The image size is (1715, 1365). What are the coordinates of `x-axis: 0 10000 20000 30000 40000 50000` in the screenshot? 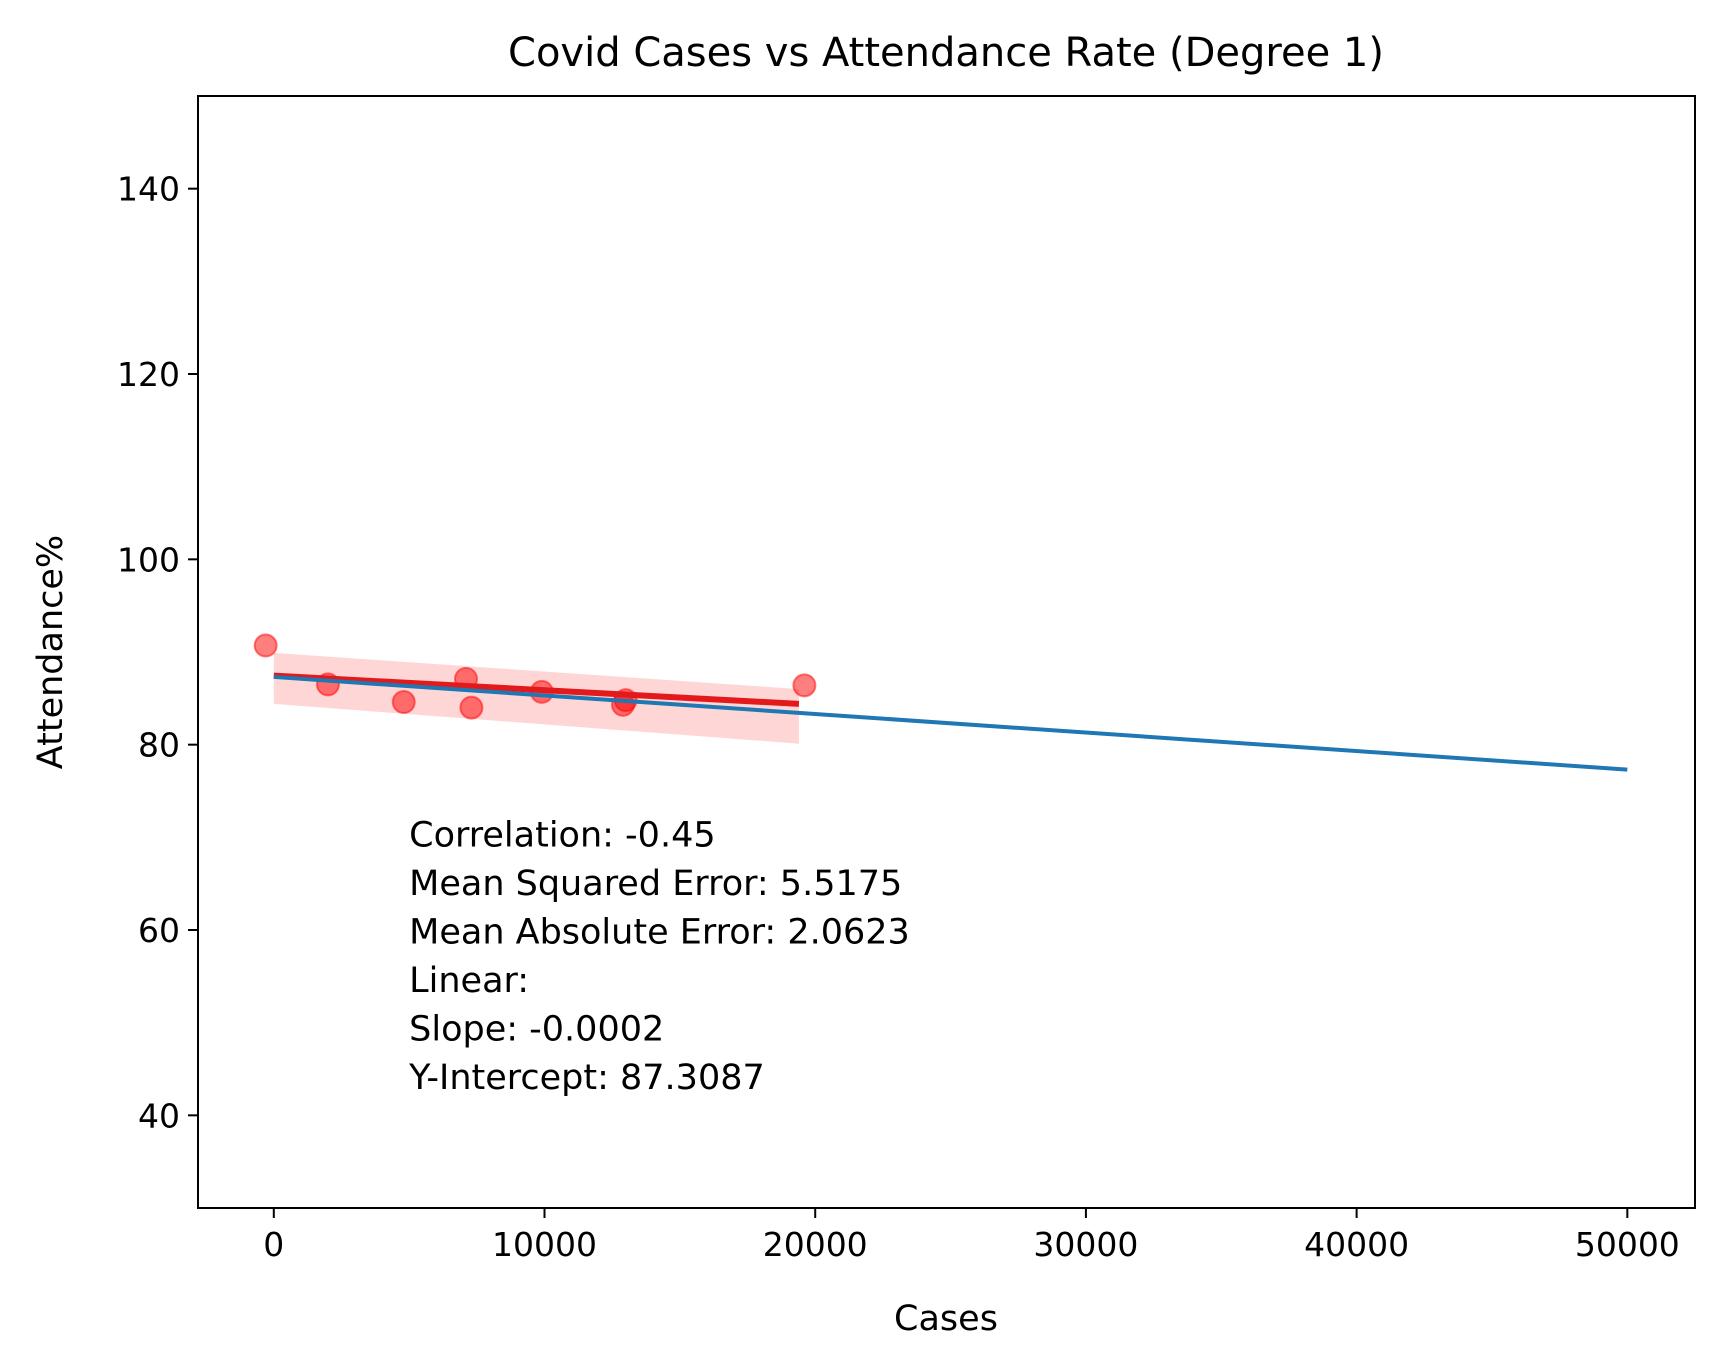 It's located at (971, 1236).